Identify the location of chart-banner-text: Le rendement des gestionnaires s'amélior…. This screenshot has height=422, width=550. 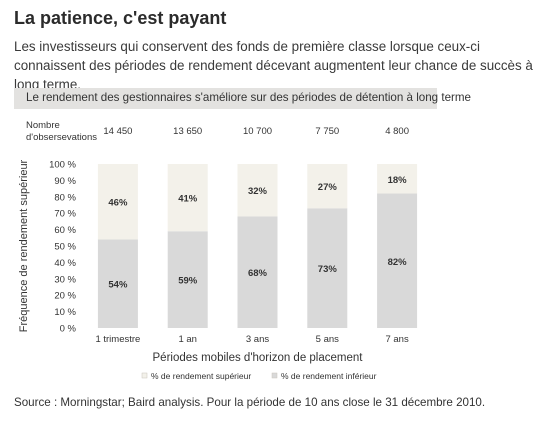
(248, 97).